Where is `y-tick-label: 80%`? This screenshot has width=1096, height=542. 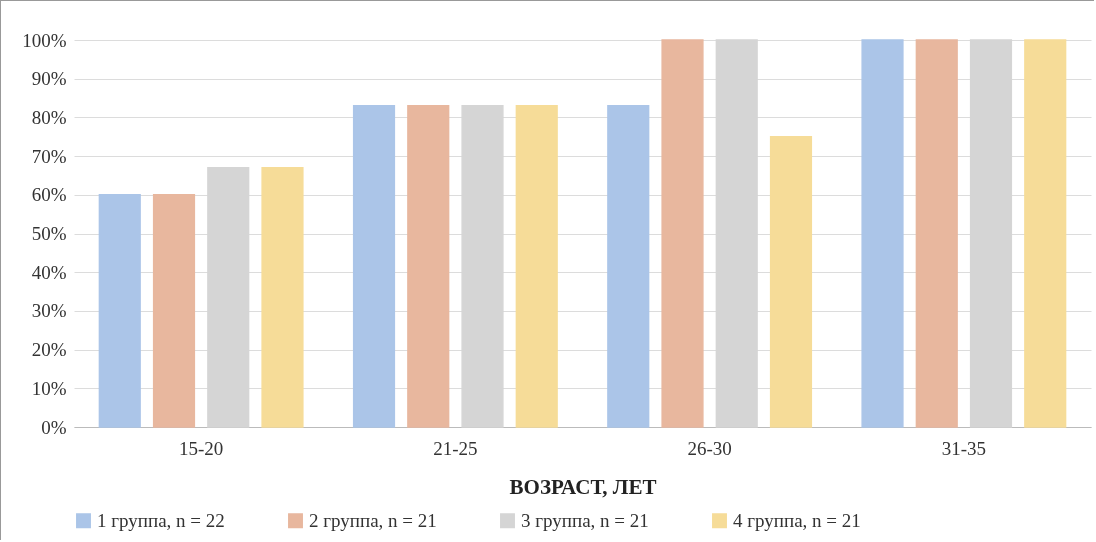 y-tick-label: 80% is located at coordinates (49, 117).